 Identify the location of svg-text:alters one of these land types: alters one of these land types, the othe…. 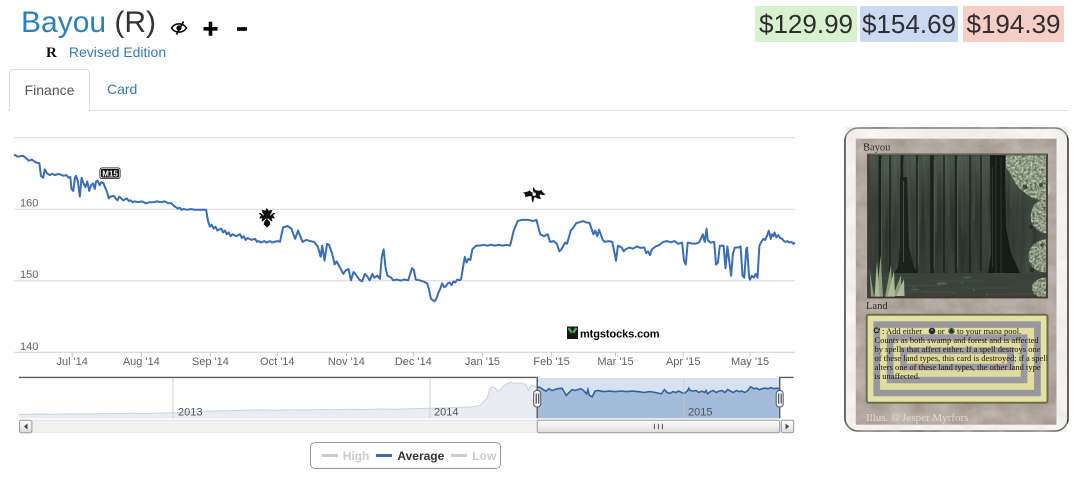
(958, 367).